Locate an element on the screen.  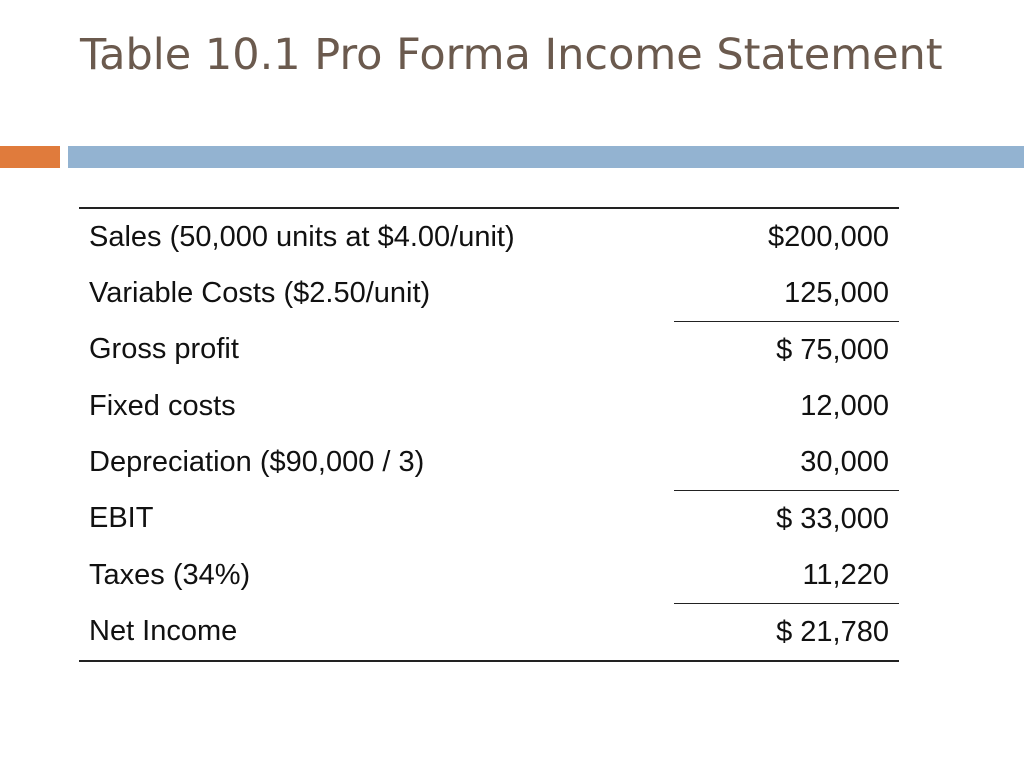
row-amount: 30,000 is located at coordinates (844, 461).